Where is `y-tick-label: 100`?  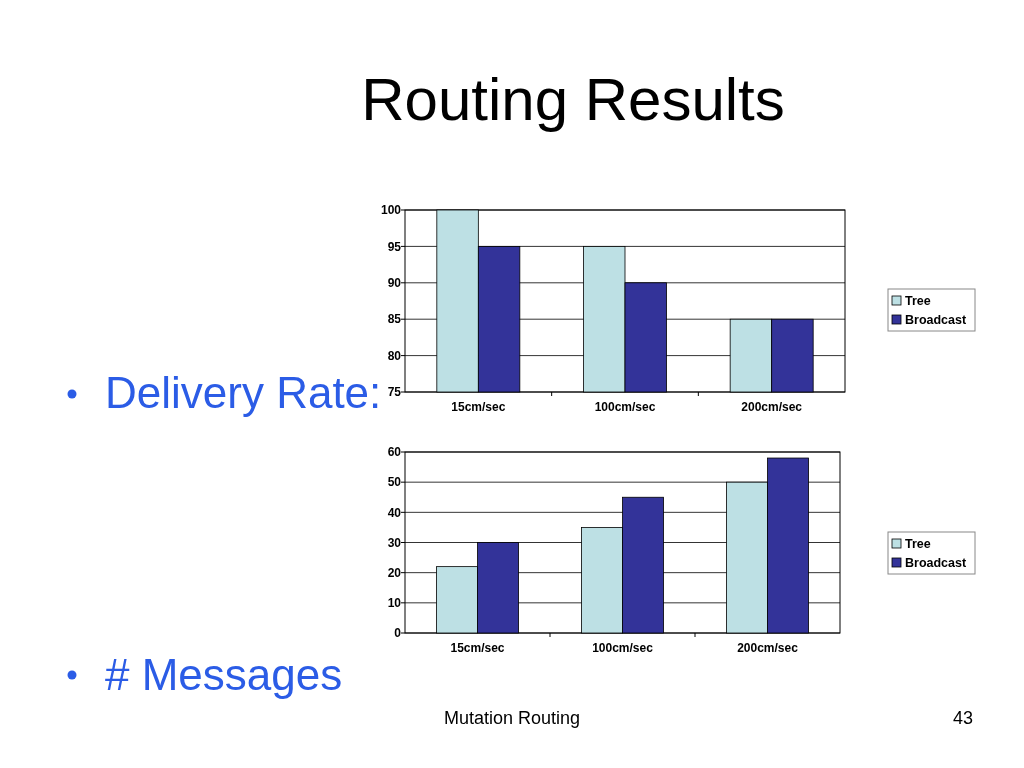 y-tick-label: 100 is located at coordinates (391, 210).